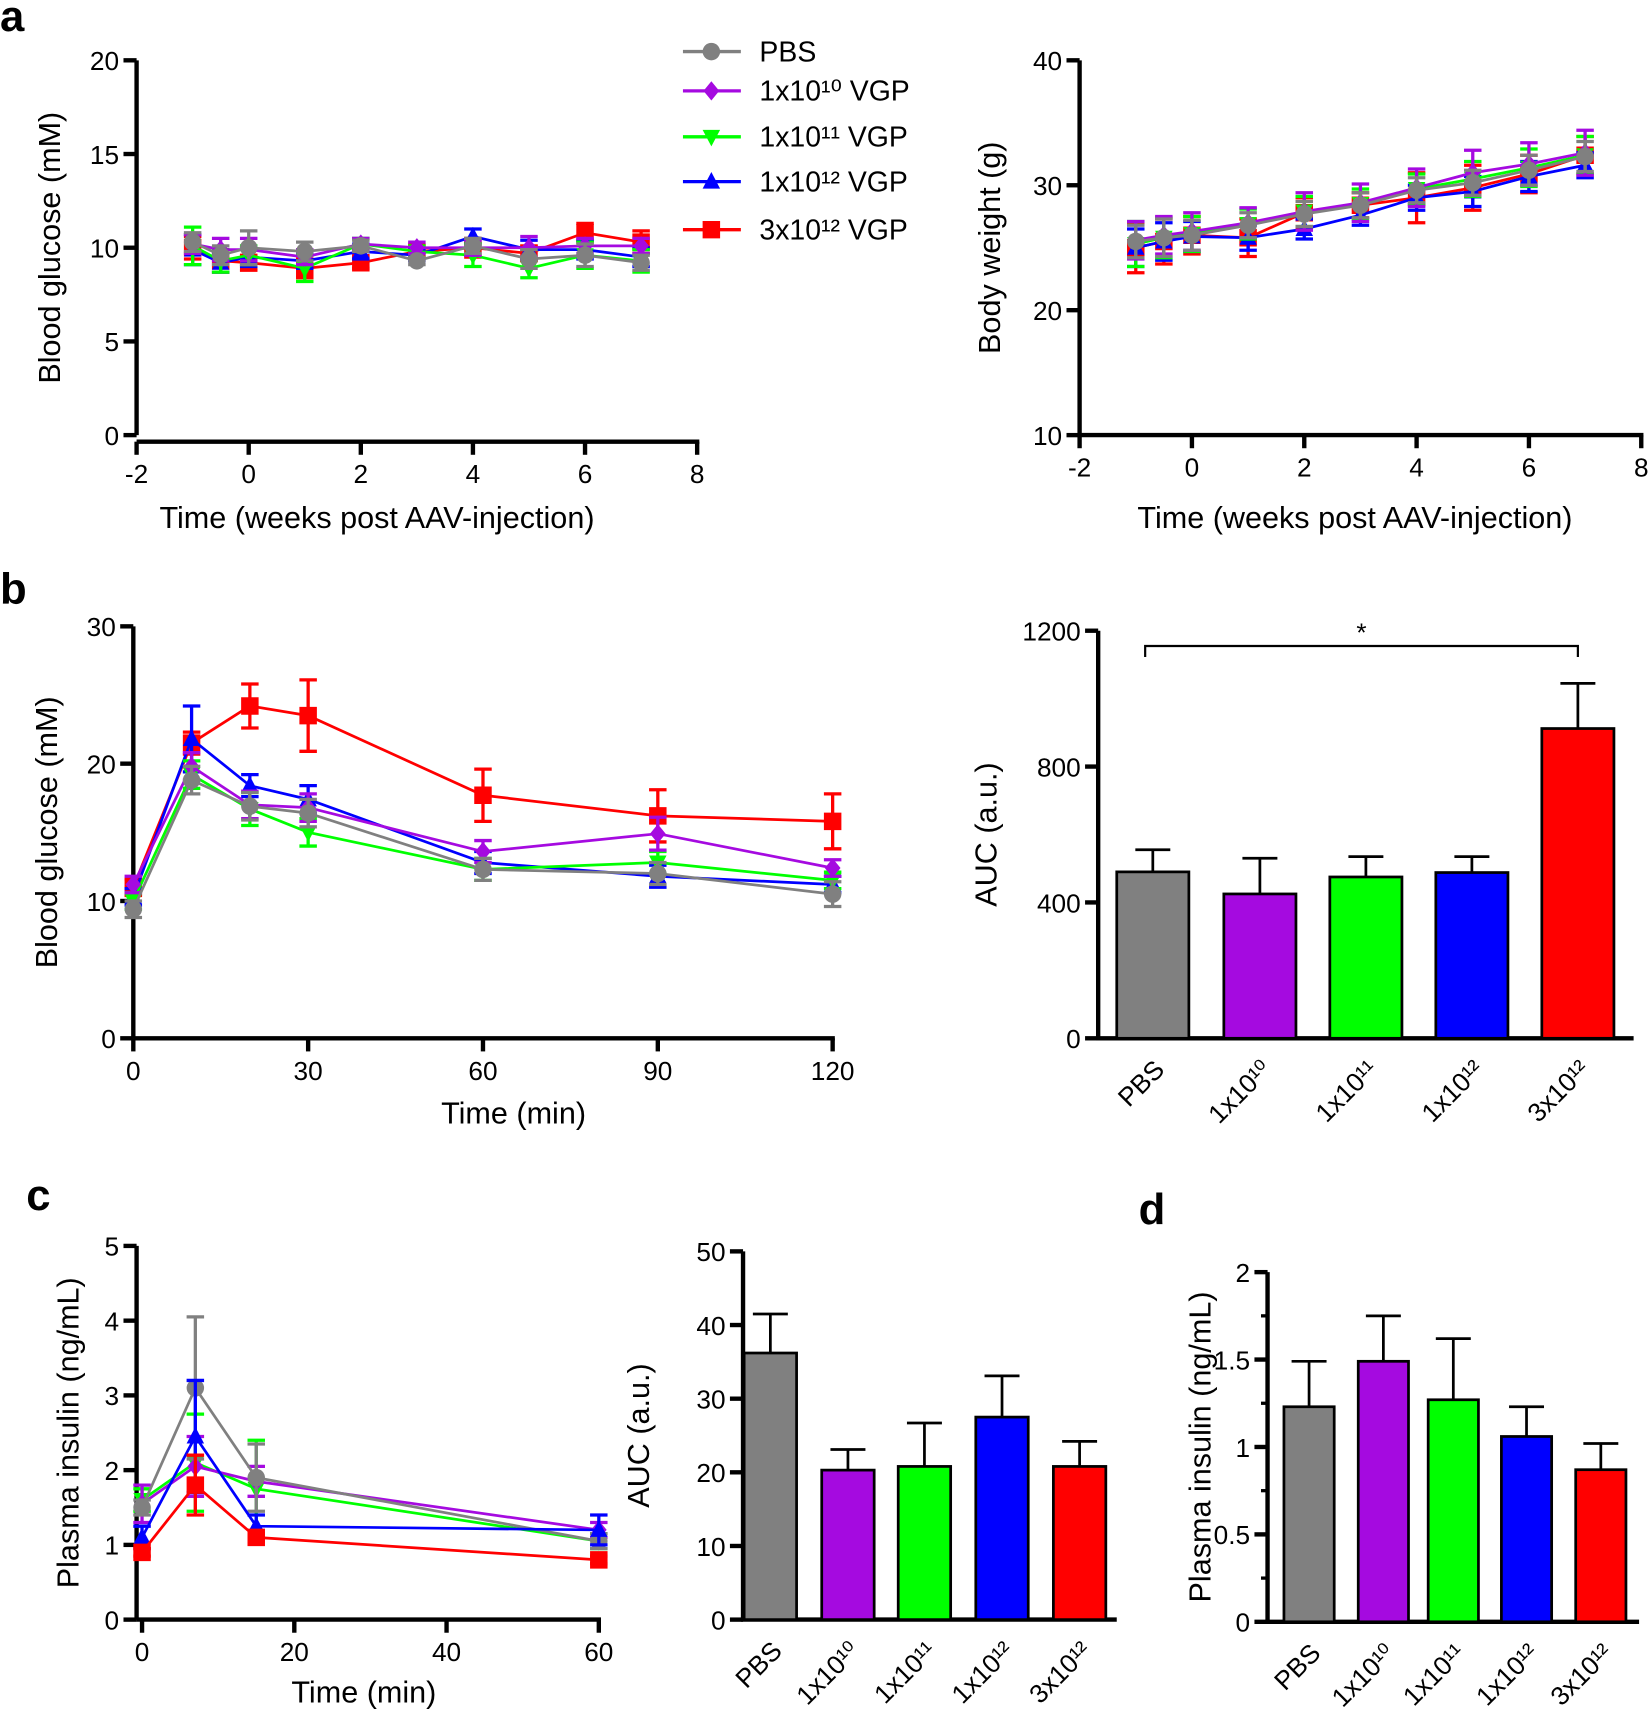 This screenshot has height=1716, width=1650. Describe the element at coordinates (363, 1693) in the screenshot. I see `x-axis-label: Time (min)` at that location.